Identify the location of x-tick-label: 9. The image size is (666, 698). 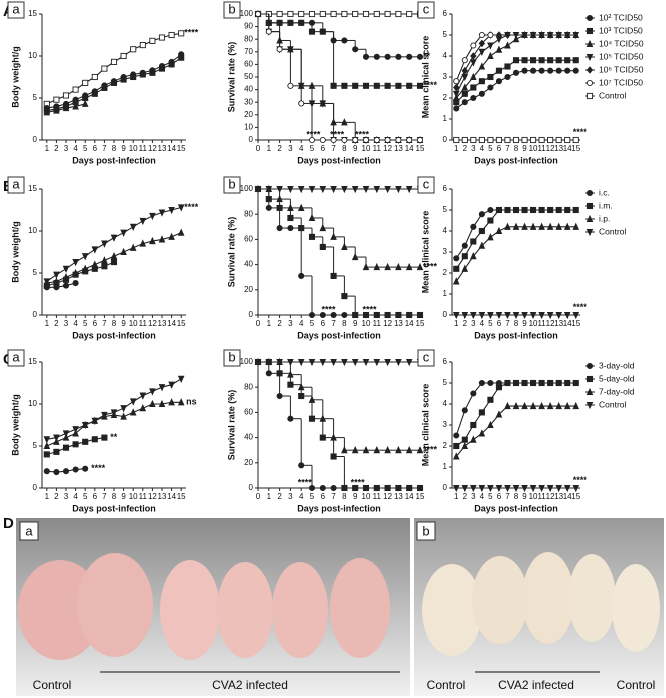
(355, 148).